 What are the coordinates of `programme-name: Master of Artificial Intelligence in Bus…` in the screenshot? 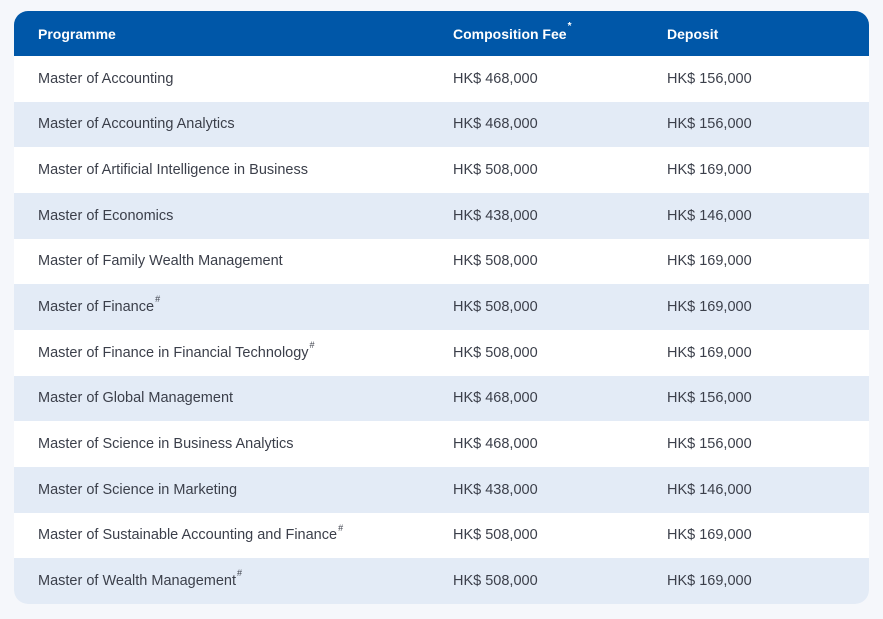 It's located at (173, 170).